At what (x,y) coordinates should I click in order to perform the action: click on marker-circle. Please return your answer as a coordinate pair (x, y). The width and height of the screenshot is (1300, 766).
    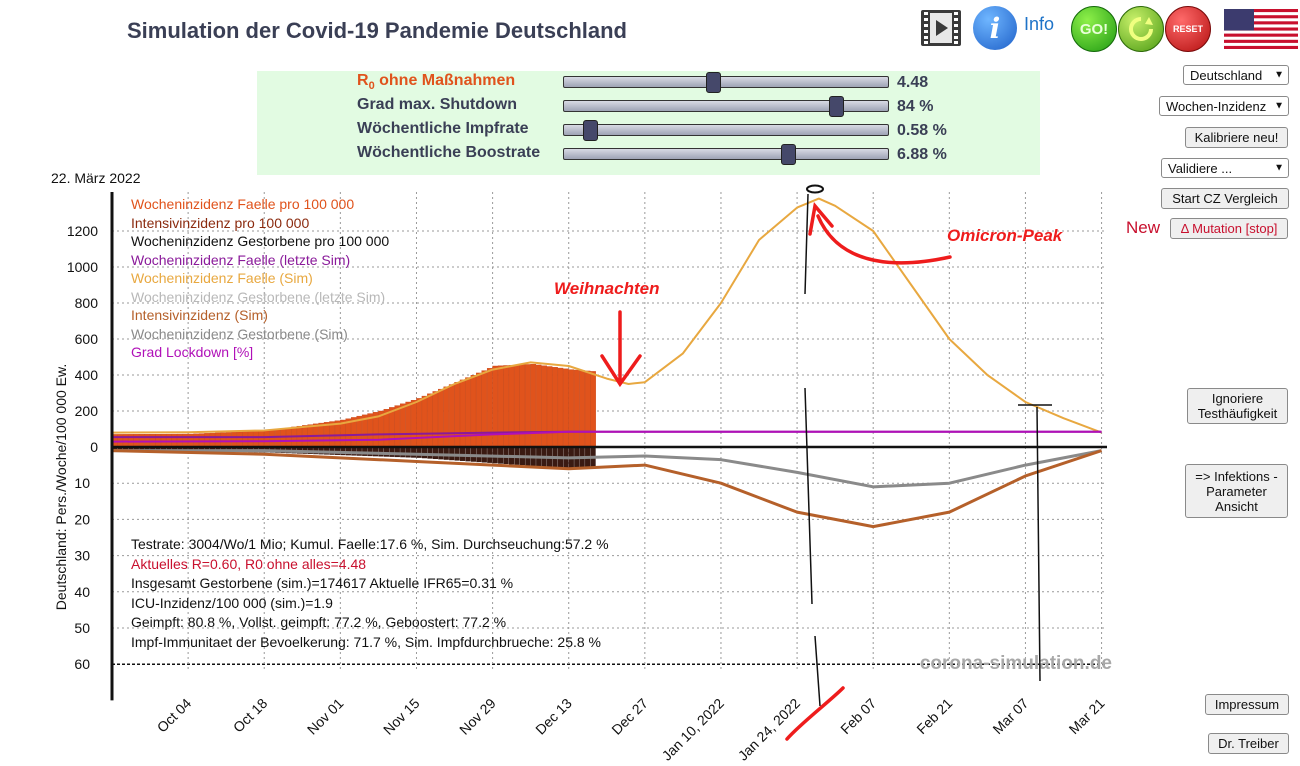
    Looking at the image, I should click on (815, 189).